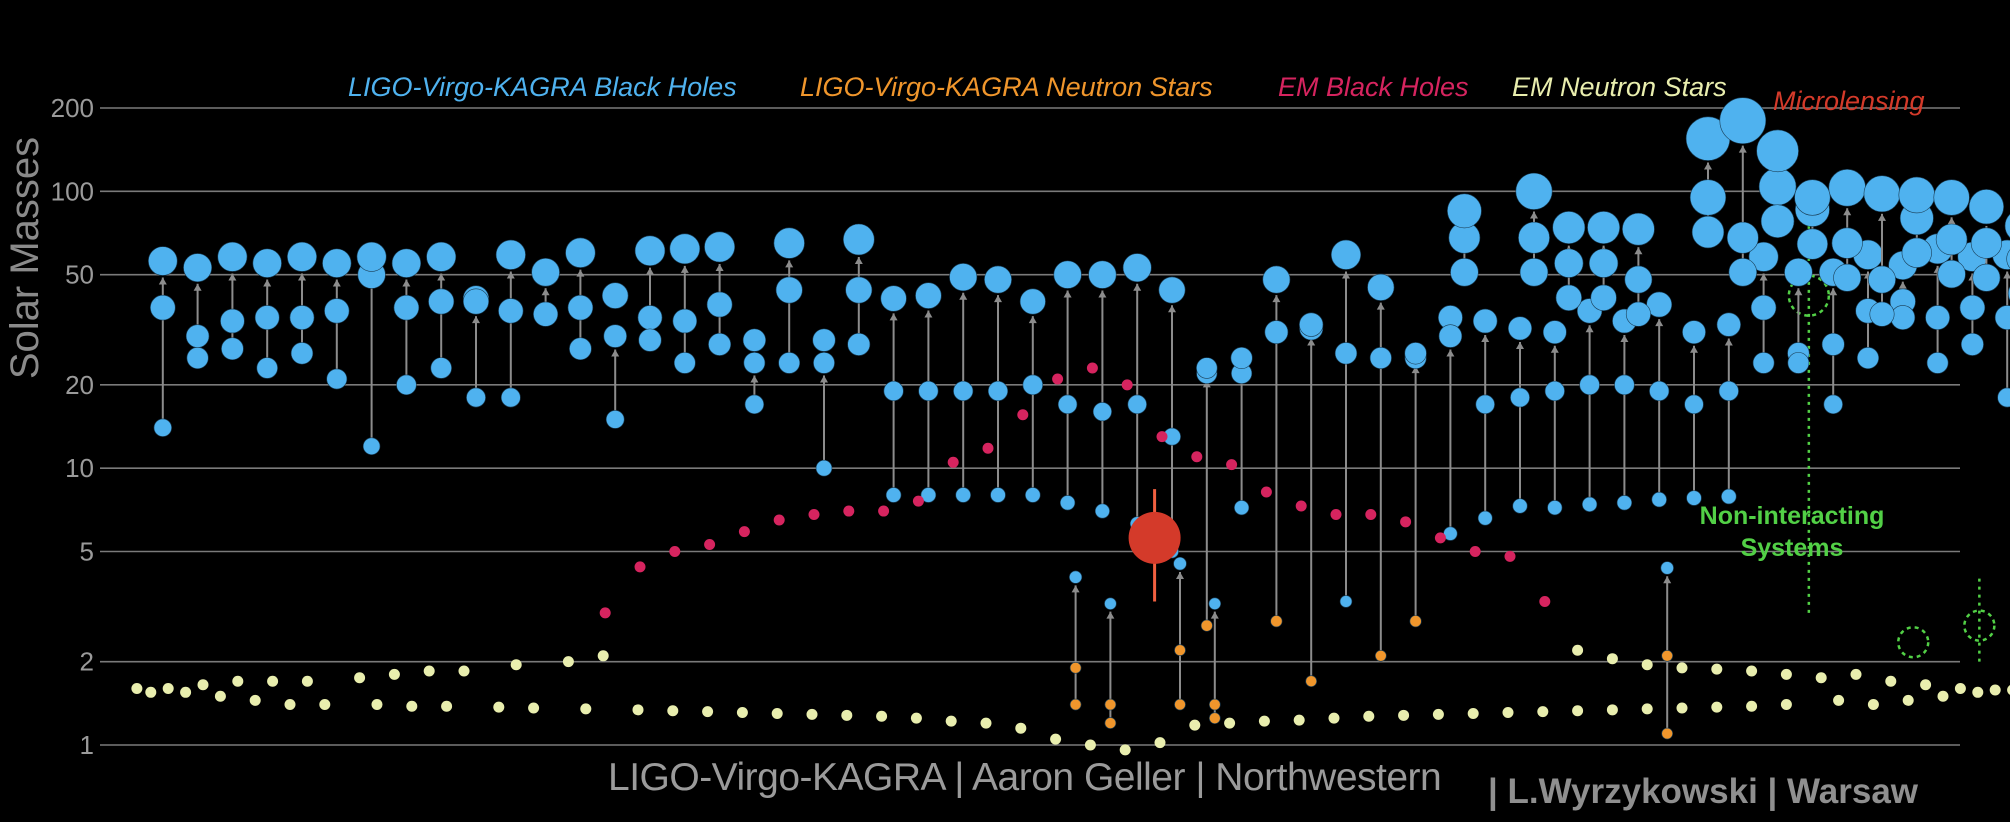 The width and height of the screenshot is (2010, 822). I want to click on y-tick-label: 200, so click(72, 108).